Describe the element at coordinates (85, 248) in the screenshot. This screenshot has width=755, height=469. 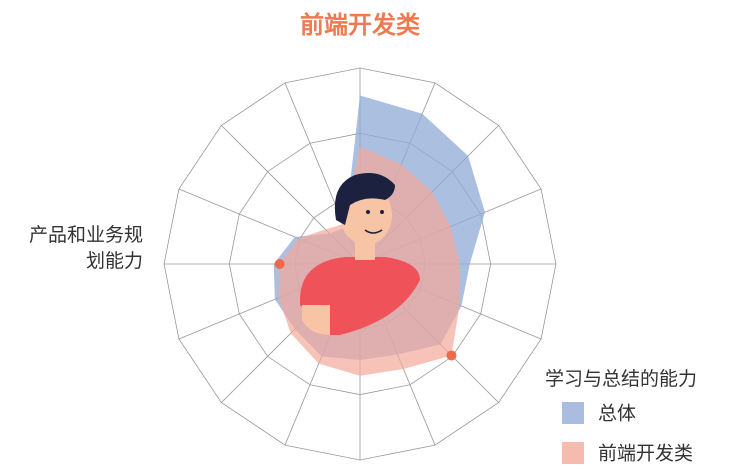
I see `axis-label: 产品和业务规划能力` at that location.